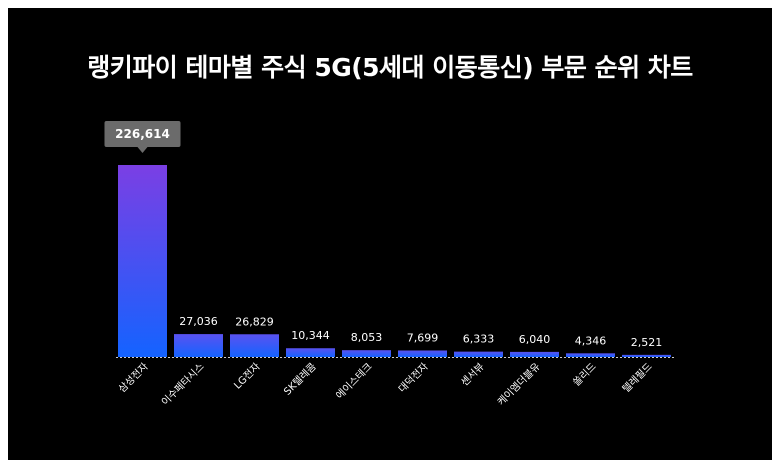 Image resolution: width=780 pixels, height=468 pixels. I want to click on category-label-9: 쏠리드, so click(585, 375).